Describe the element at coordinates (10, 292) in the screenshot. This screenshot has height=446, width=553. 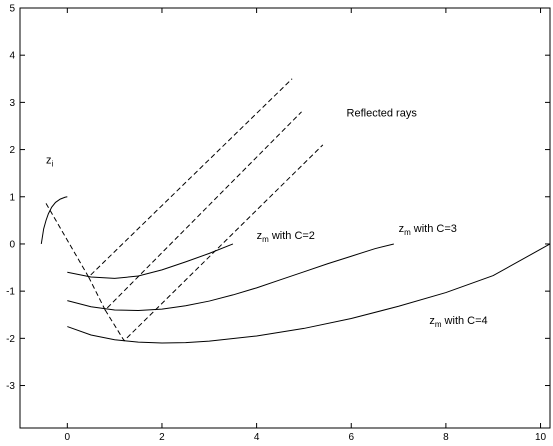
I see `y-tick-label: -1` at that location.